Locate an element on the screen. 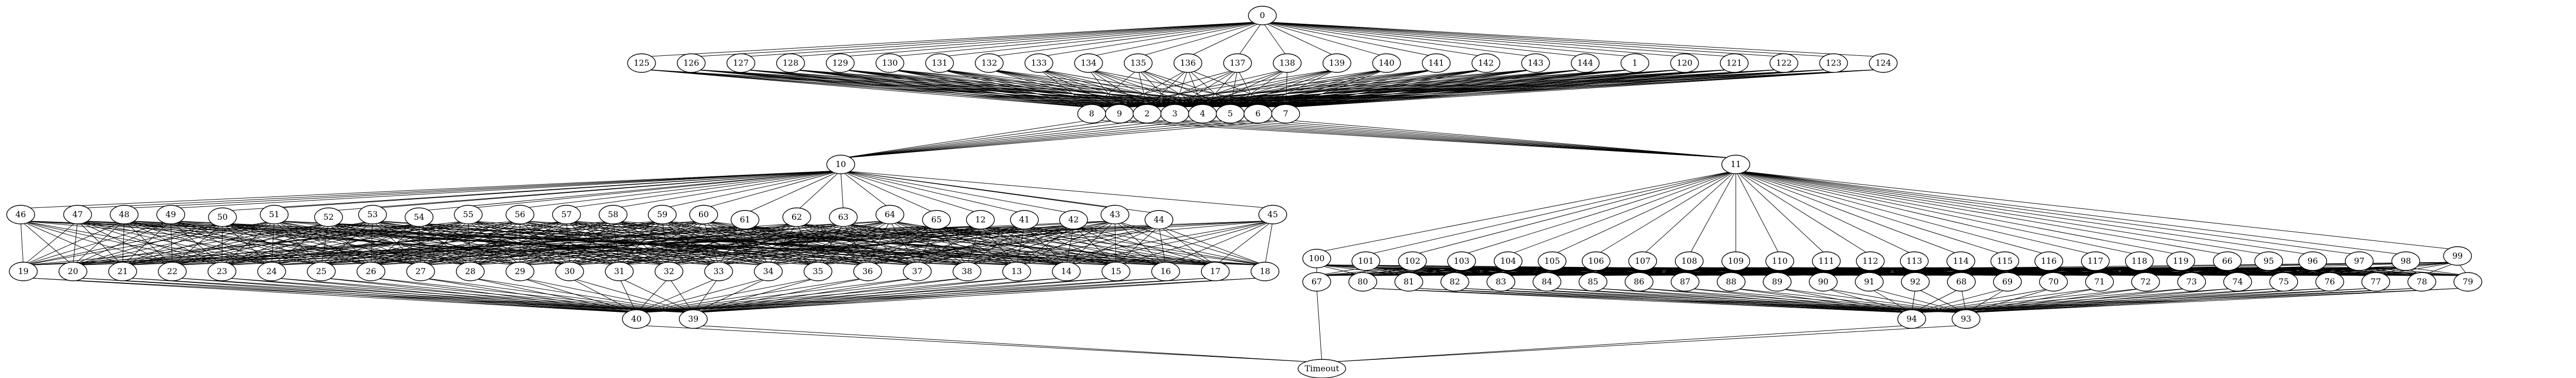 Image resolution: width=2576 pixels, height=378 pixels. node-141-label: 141 is located at coordinates (1436, 63).